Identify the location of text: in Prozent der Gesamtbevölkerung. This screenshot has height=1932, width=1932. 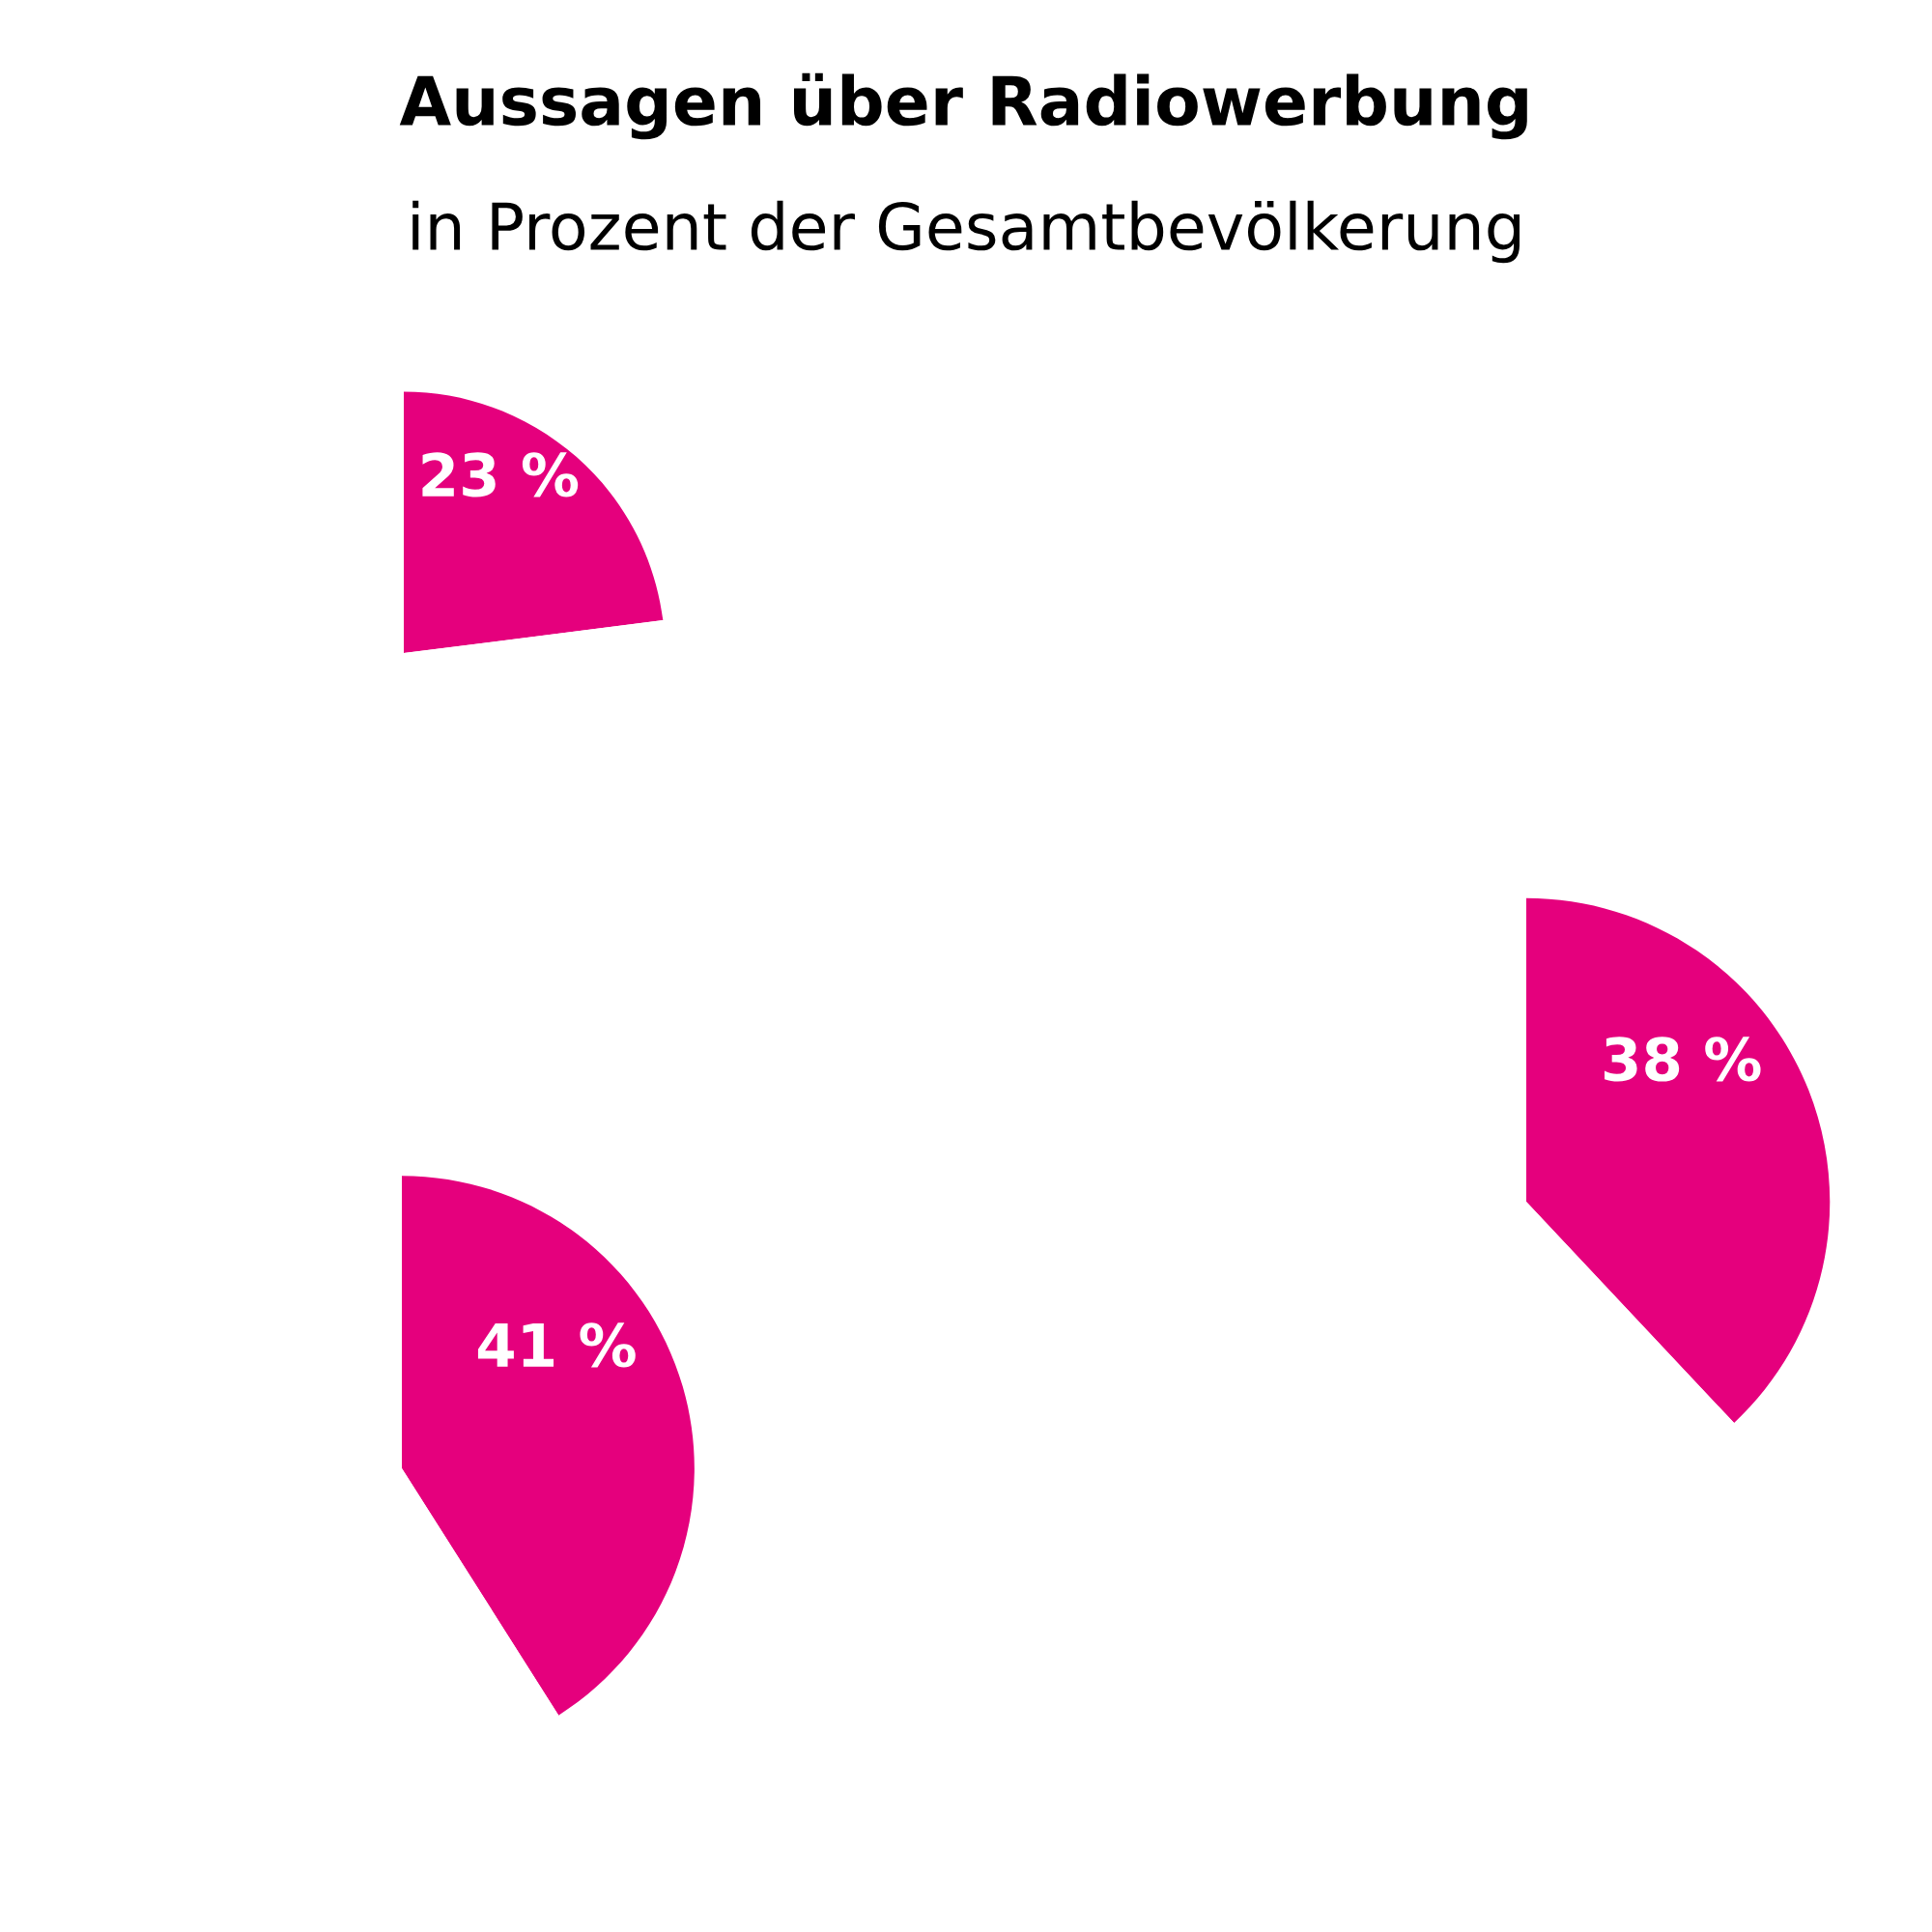
(966, 232).